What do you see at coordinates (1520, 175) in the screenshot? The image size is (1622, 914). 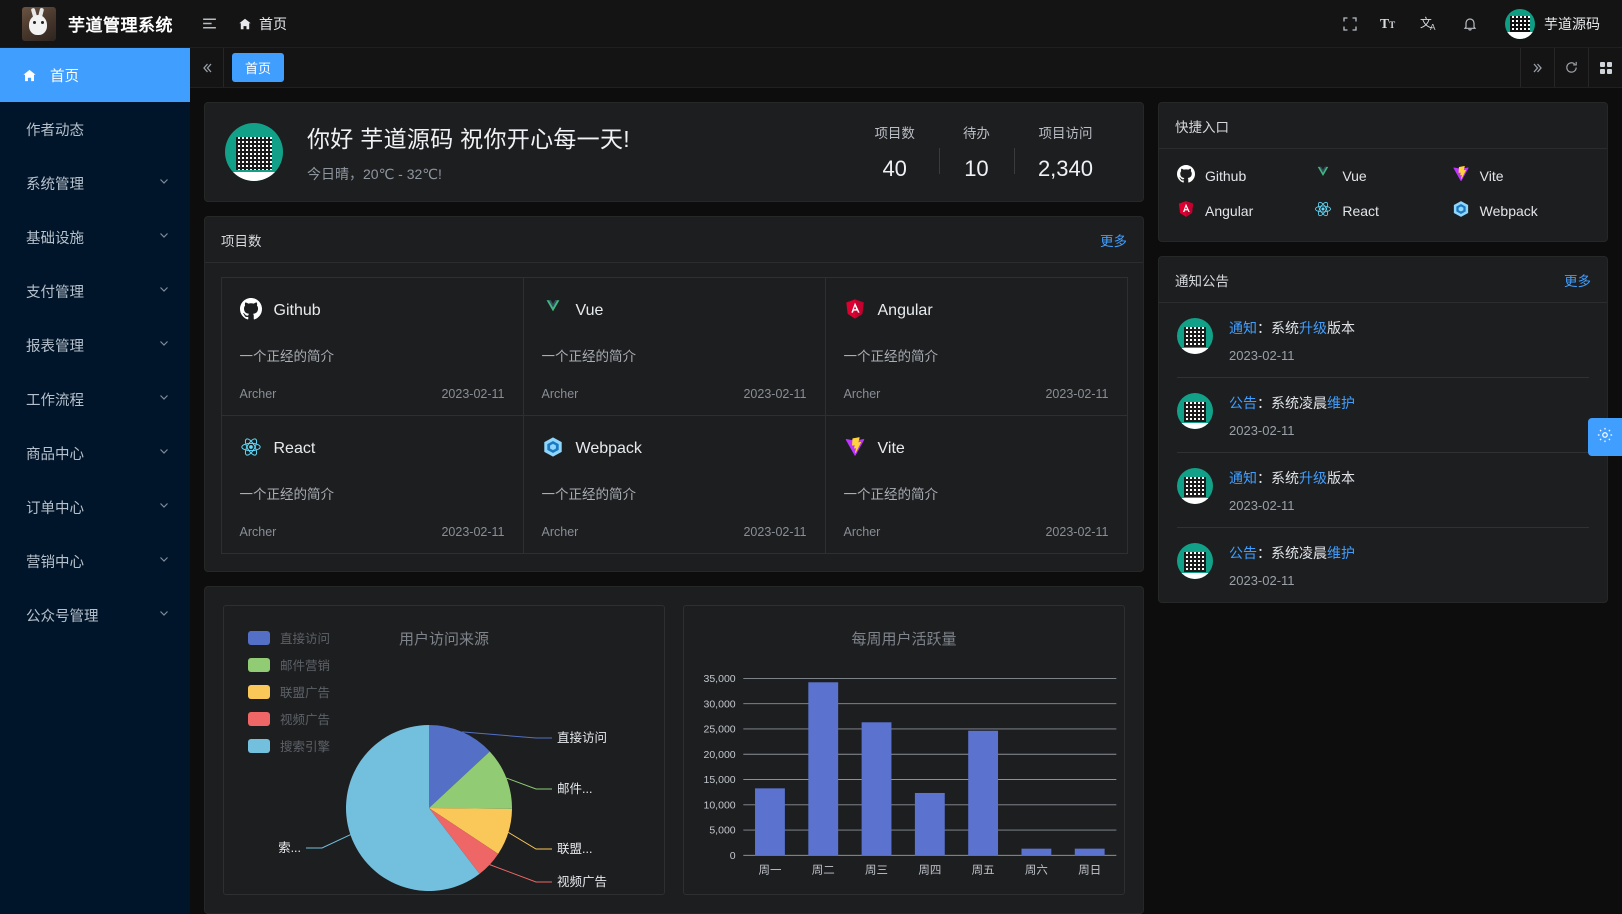 I see `quick-entry-vite: Vite` at bounding box center [1520, 175].